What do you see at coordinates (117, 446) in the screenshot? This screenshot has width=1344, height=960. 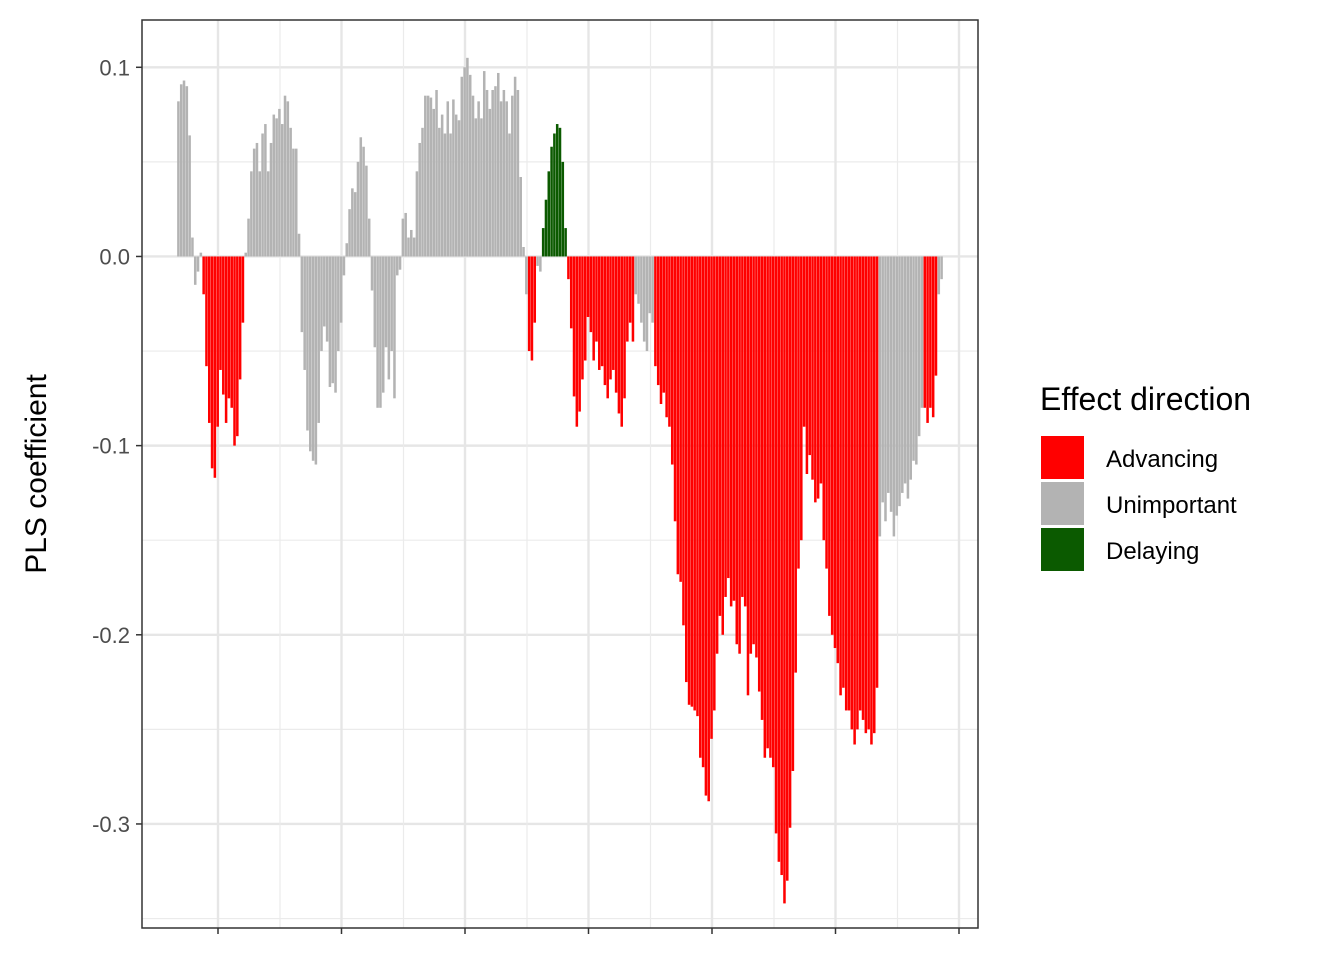 I see `y-axis-ticks: 0.1 0.0 -0.1 -0.2 -0.3` at bounding box center [117, 446].